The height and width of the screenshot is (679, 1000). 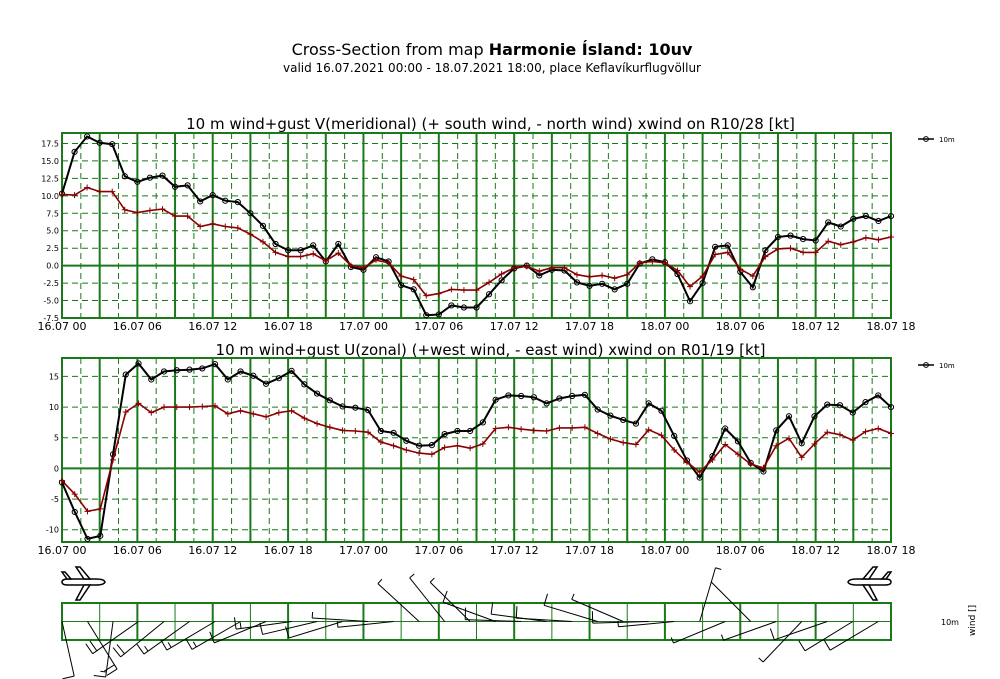 I want to click on x-tick-label: 17.07 12, so click(x=514, y=550).